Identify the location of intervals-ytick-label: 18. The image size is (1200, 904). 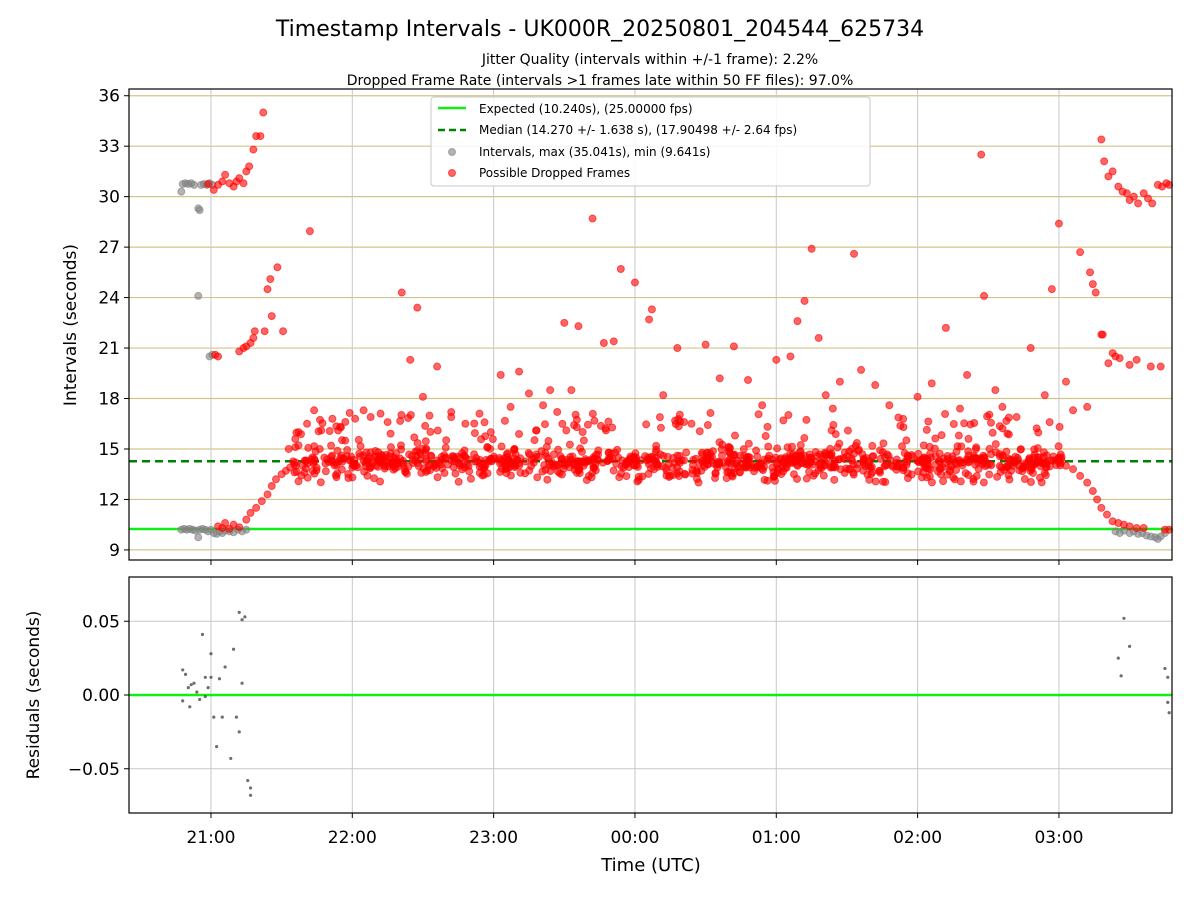
(109, 400).